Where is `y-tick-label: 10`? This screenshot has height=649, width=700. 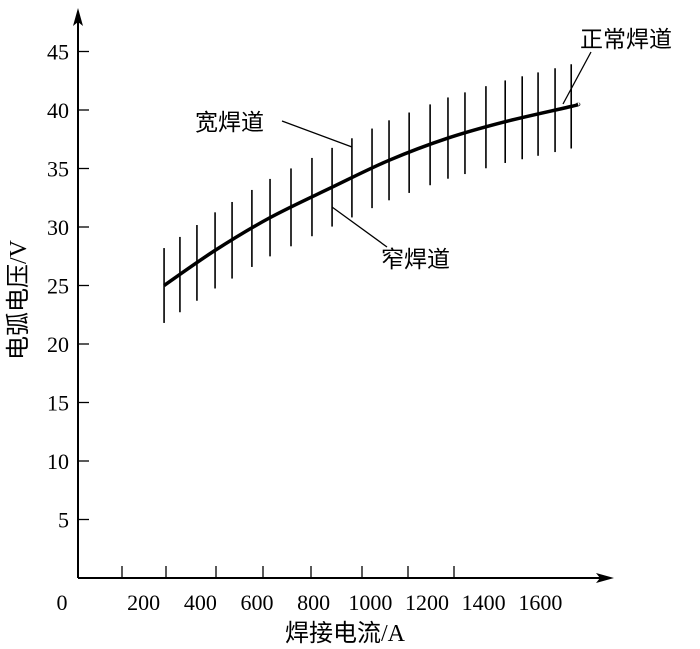 y-tick-label: 10 is located at coordinates (58, 461).